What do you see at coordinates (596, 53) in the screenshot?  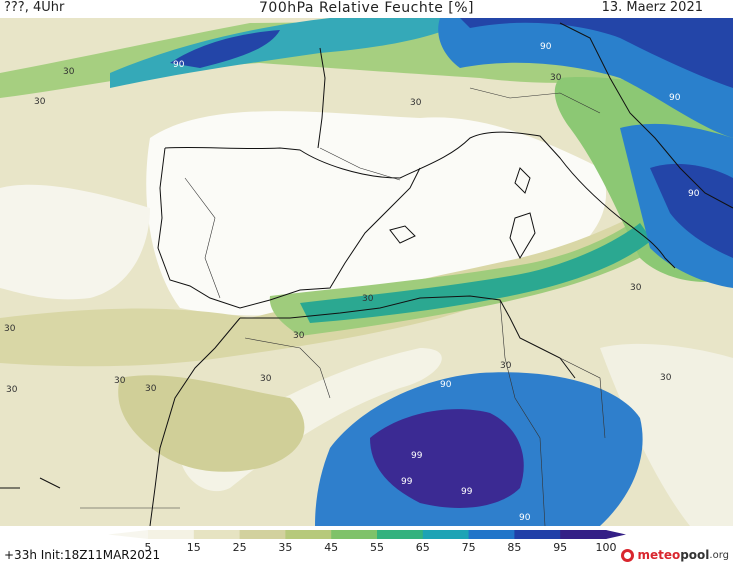 I see `saturated-area-alps` at bounding box center [596, 53].